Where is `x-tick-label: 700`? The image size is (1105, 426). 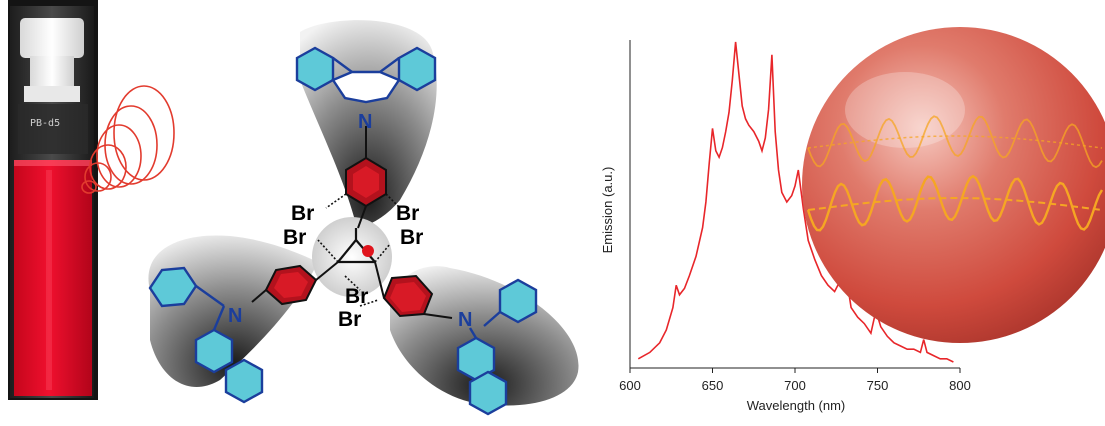
x-tick-label: 700 is located at coordinates (795, 385).